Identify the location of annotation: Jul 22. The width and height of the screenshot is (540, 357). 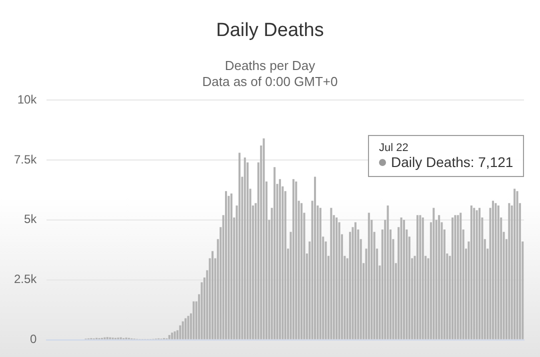
(394, 148).